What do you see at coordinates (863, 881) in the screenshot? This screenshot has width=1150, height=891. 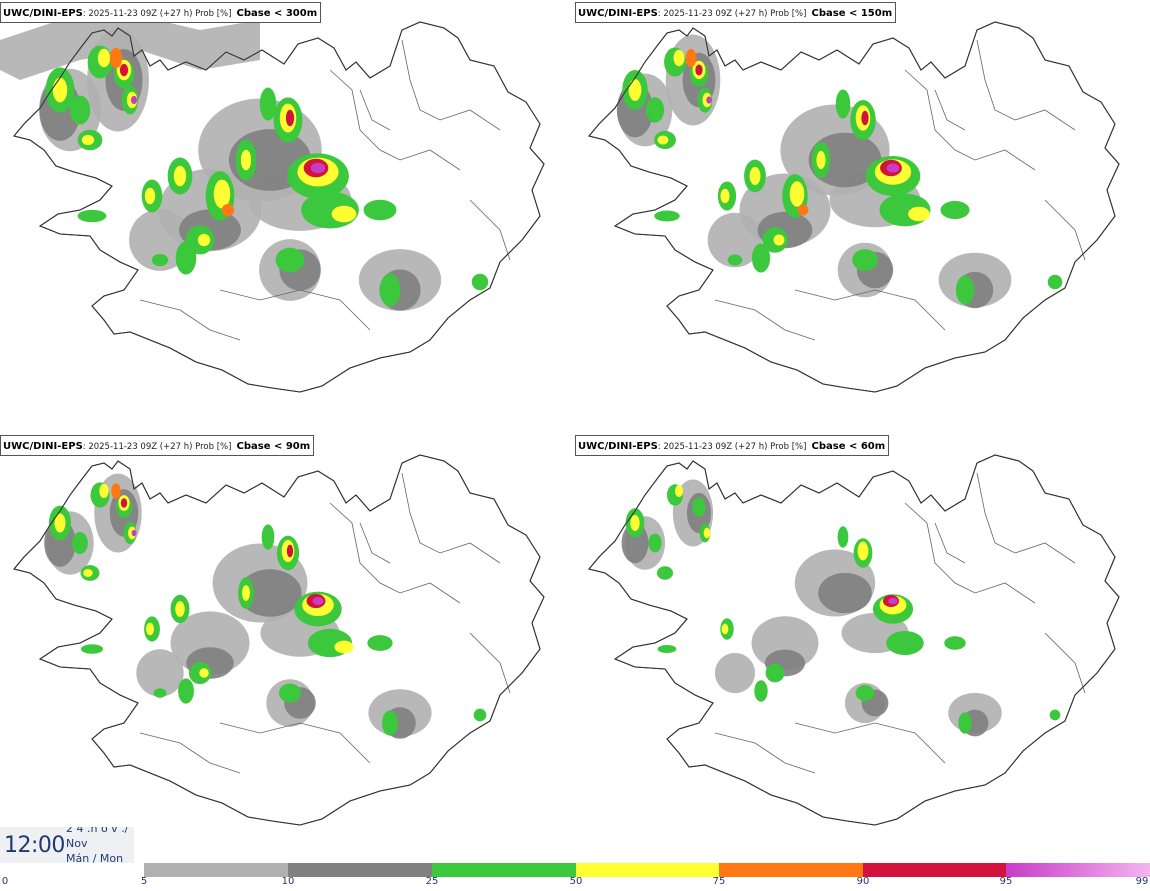 I see `colorbar-tick: 90` at bounding box center [863, 881].